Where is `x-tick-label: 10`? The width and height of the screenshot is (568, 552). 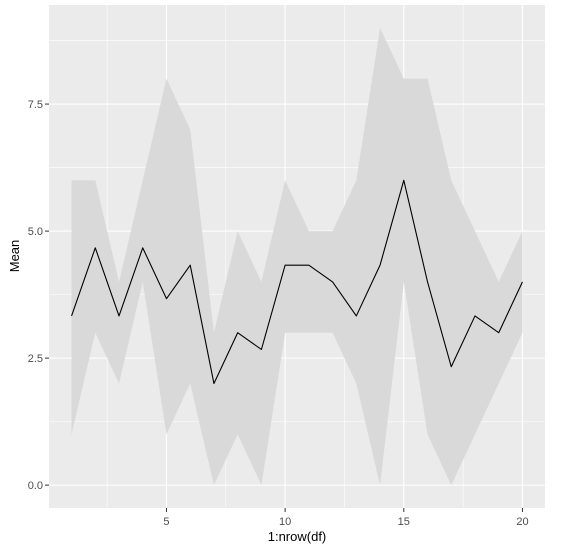 x-tick-label: 10 is located at coordinates (285, 522).